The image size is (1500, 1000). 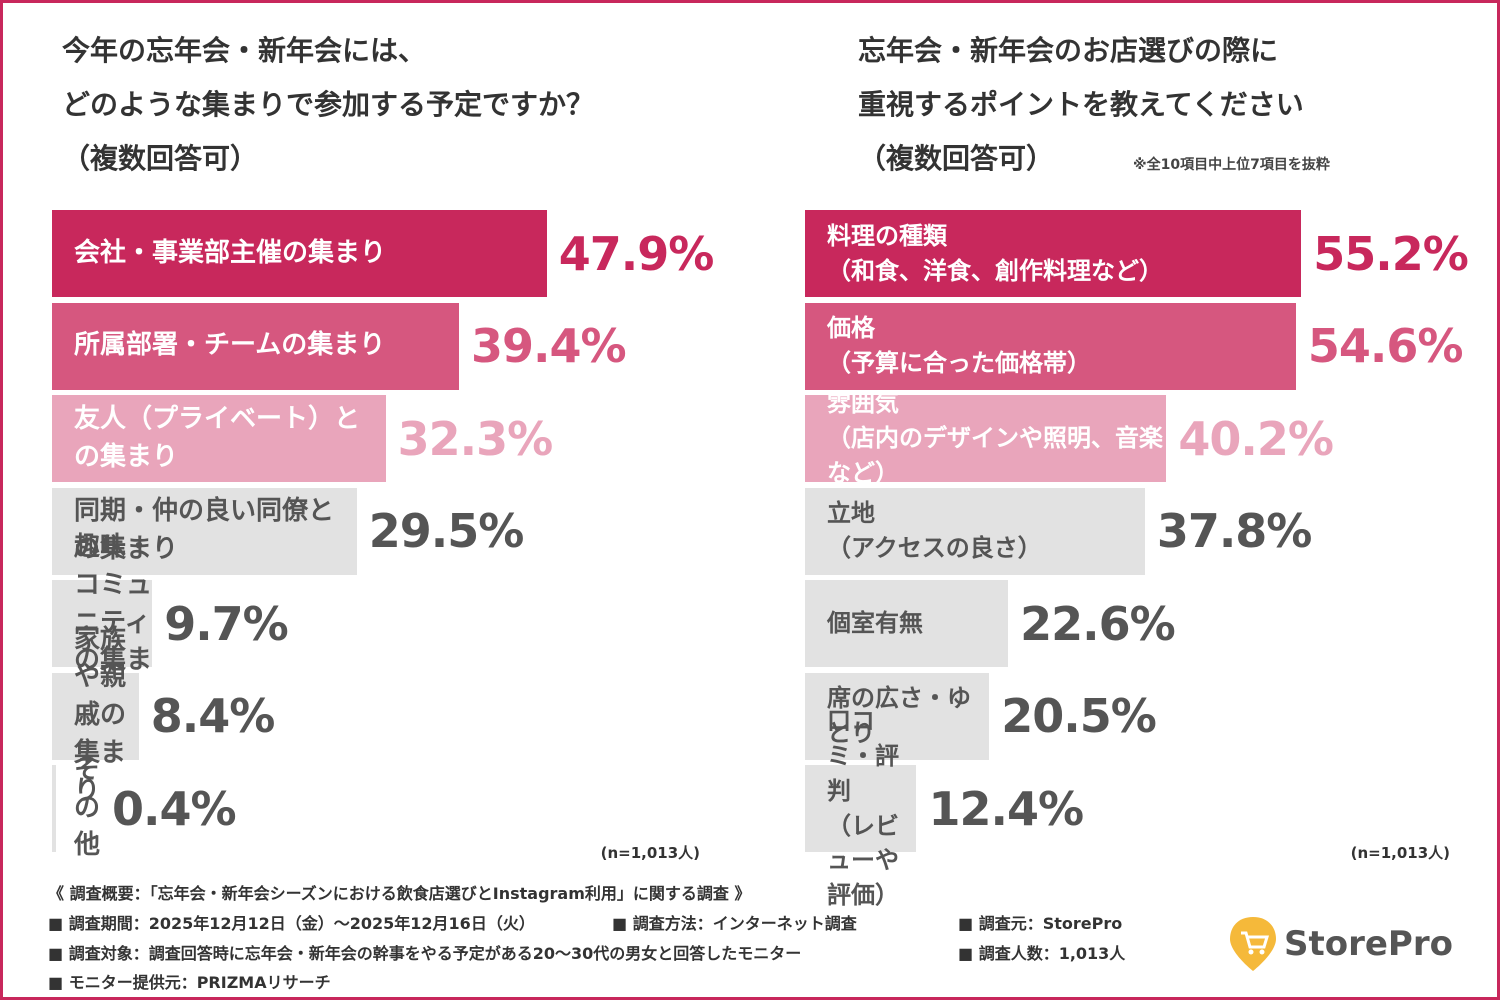 I want to click on category-label: 友人（プライベート）との集まり, so click(x=217, y=437).